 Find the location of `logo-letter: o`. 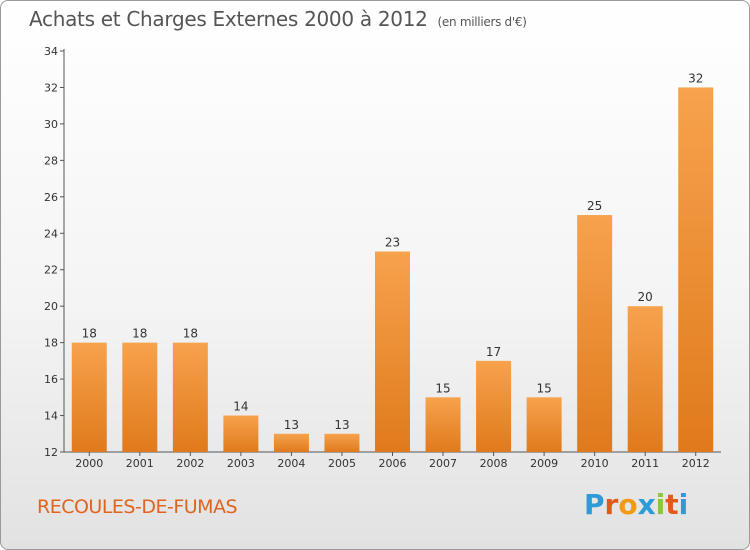

logo-letter: o is located at coordinates (628, 504).